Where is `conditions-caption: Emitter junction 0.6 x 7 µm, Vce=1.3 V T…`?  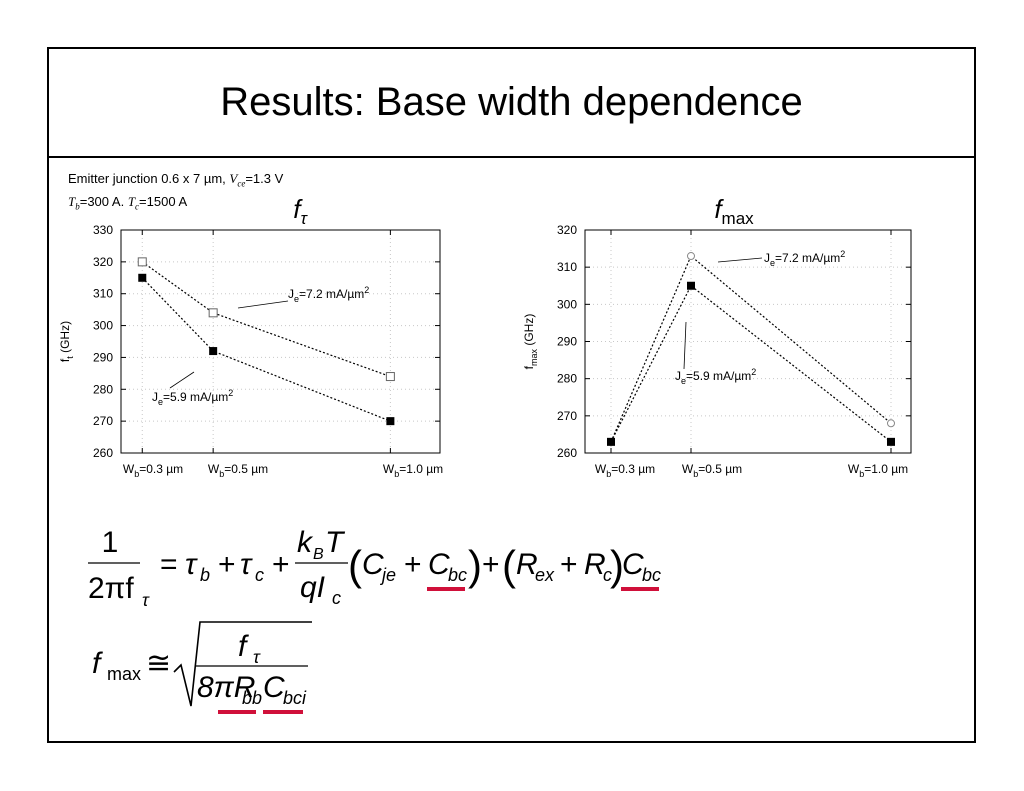
conditions-caption: Emitter junction 0.6 x 7 µm, Vce=1.3 V T… is located at coordinates (175, 192).